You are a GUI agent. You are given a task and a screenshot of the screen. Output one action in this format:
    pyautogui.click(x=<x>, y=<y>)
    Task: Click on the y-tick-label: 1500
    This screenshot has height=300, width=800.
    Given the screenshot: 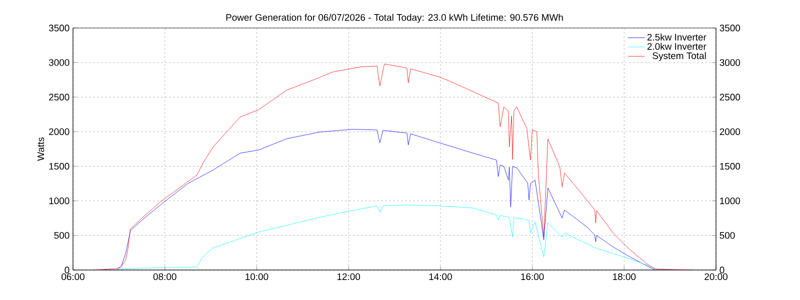 What is the action you would take?
    pyautogui.click(x=59, y=166)
    